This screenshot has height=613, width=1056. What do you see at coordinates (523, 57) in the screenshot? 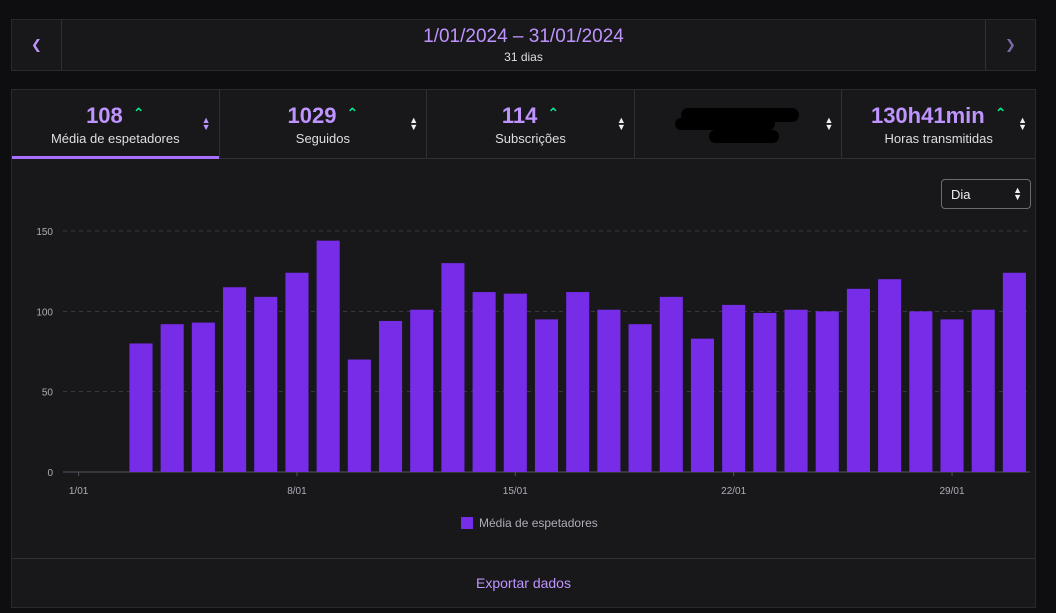
I see `days-count: 31 dias` at bounding box center [523, 57].